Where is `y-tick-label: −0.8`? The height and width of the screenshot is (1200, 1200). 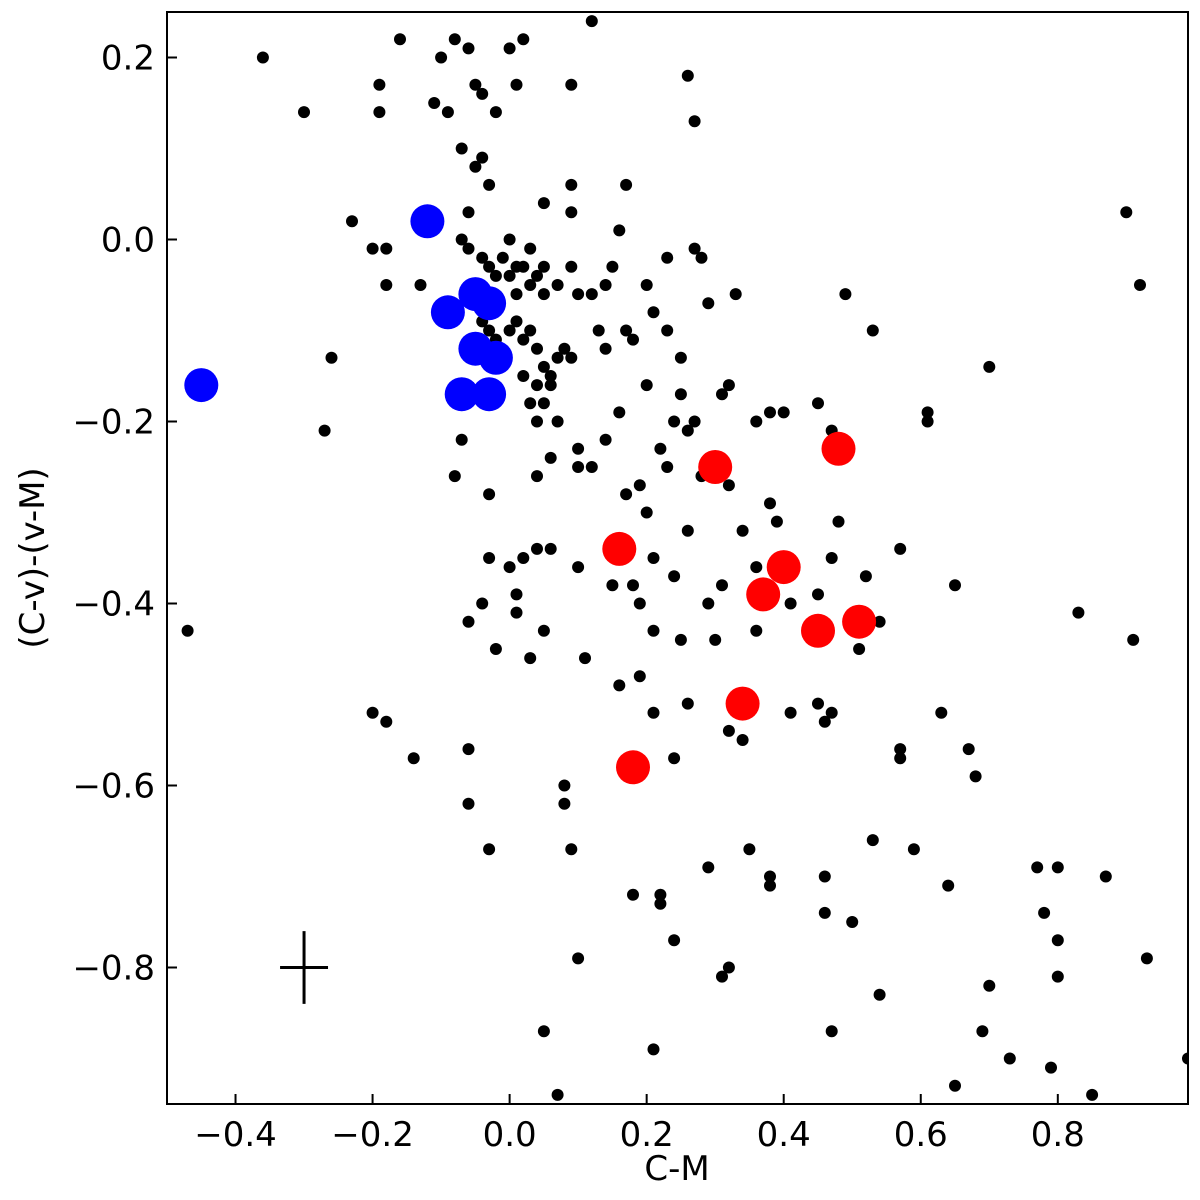 y-tick-label: −0.8 is located at coordinates (113, 969).